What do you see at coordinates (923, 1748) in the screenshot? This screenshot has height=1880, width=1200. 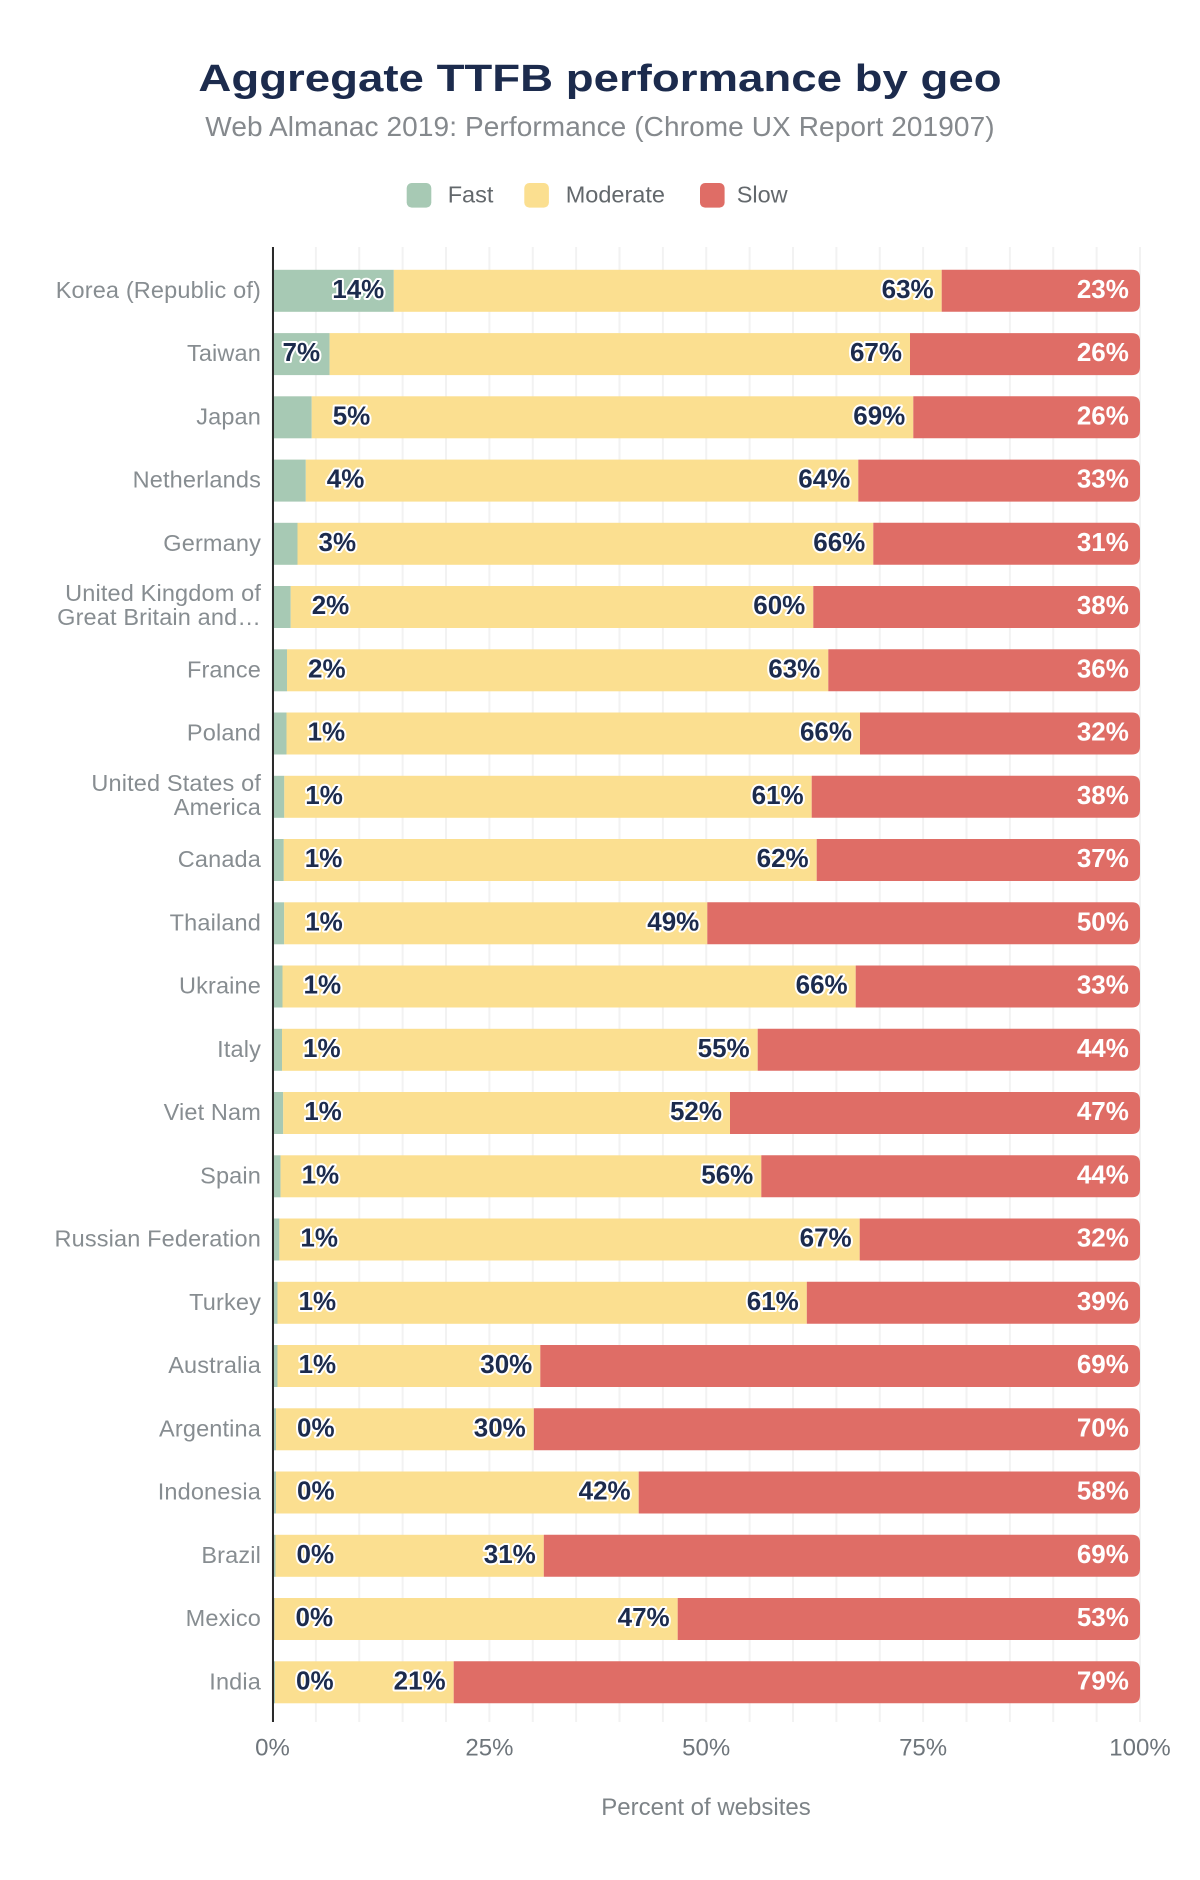 I see `svg-text: 75%` at bounding box center [923, 1748].